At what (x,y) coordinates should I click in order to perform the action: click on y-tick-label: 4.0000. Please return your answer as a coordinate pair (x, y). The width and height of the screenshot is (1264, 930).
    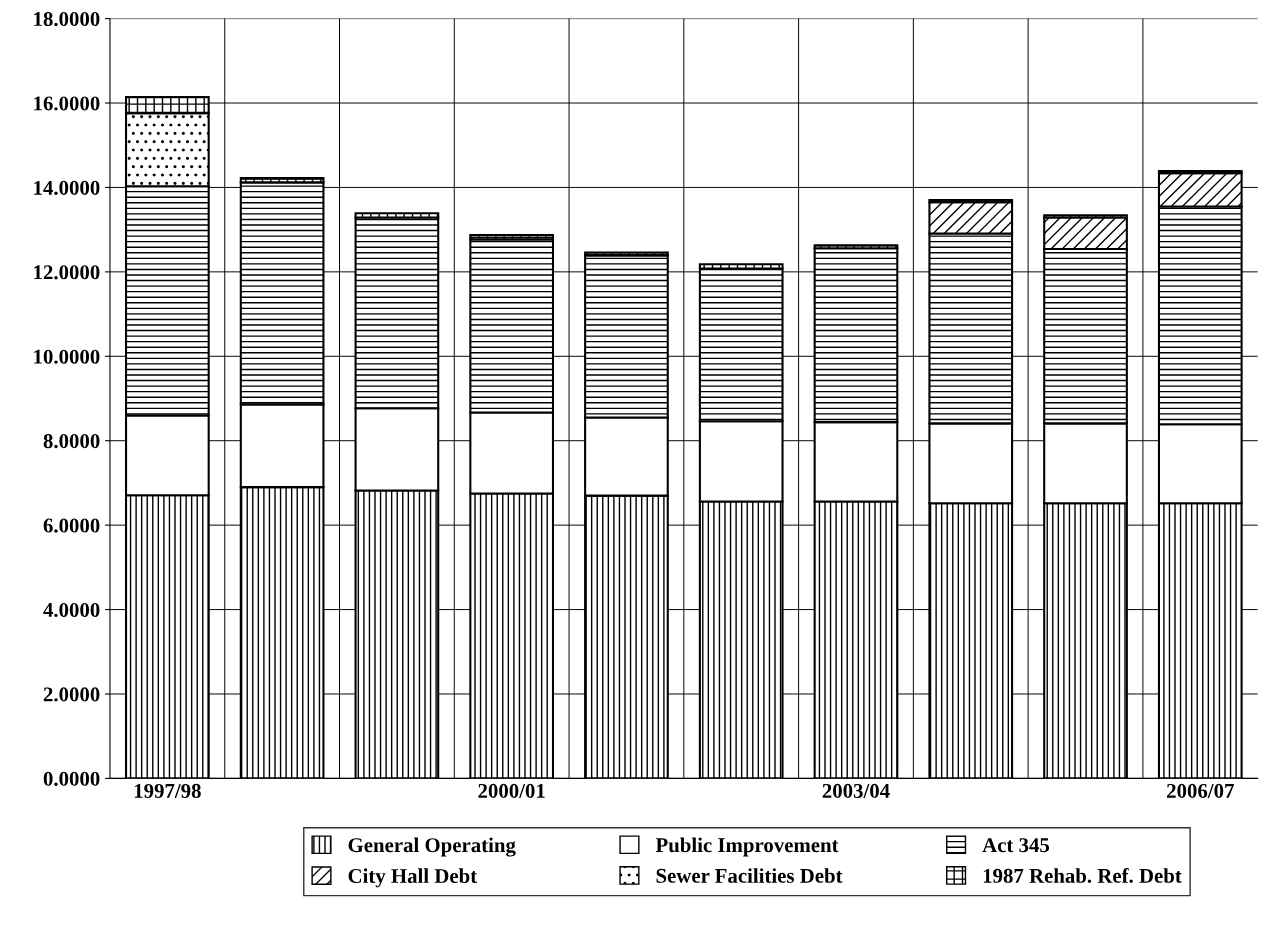
    Looking at the image, I should click on (71, 610).